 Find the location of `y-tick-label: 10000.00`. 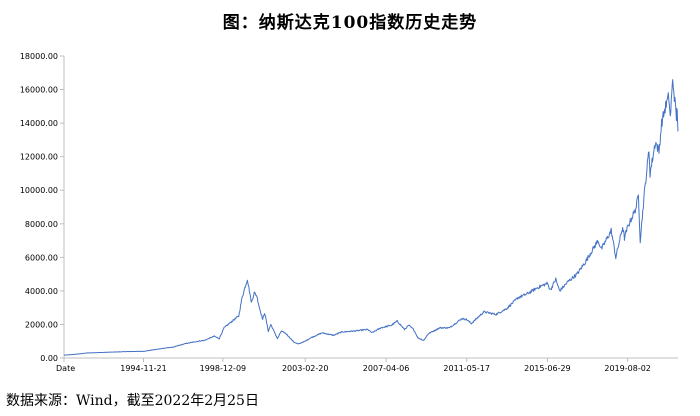

y-tick-label: 10000.00 is located at coordinates (39, 190).